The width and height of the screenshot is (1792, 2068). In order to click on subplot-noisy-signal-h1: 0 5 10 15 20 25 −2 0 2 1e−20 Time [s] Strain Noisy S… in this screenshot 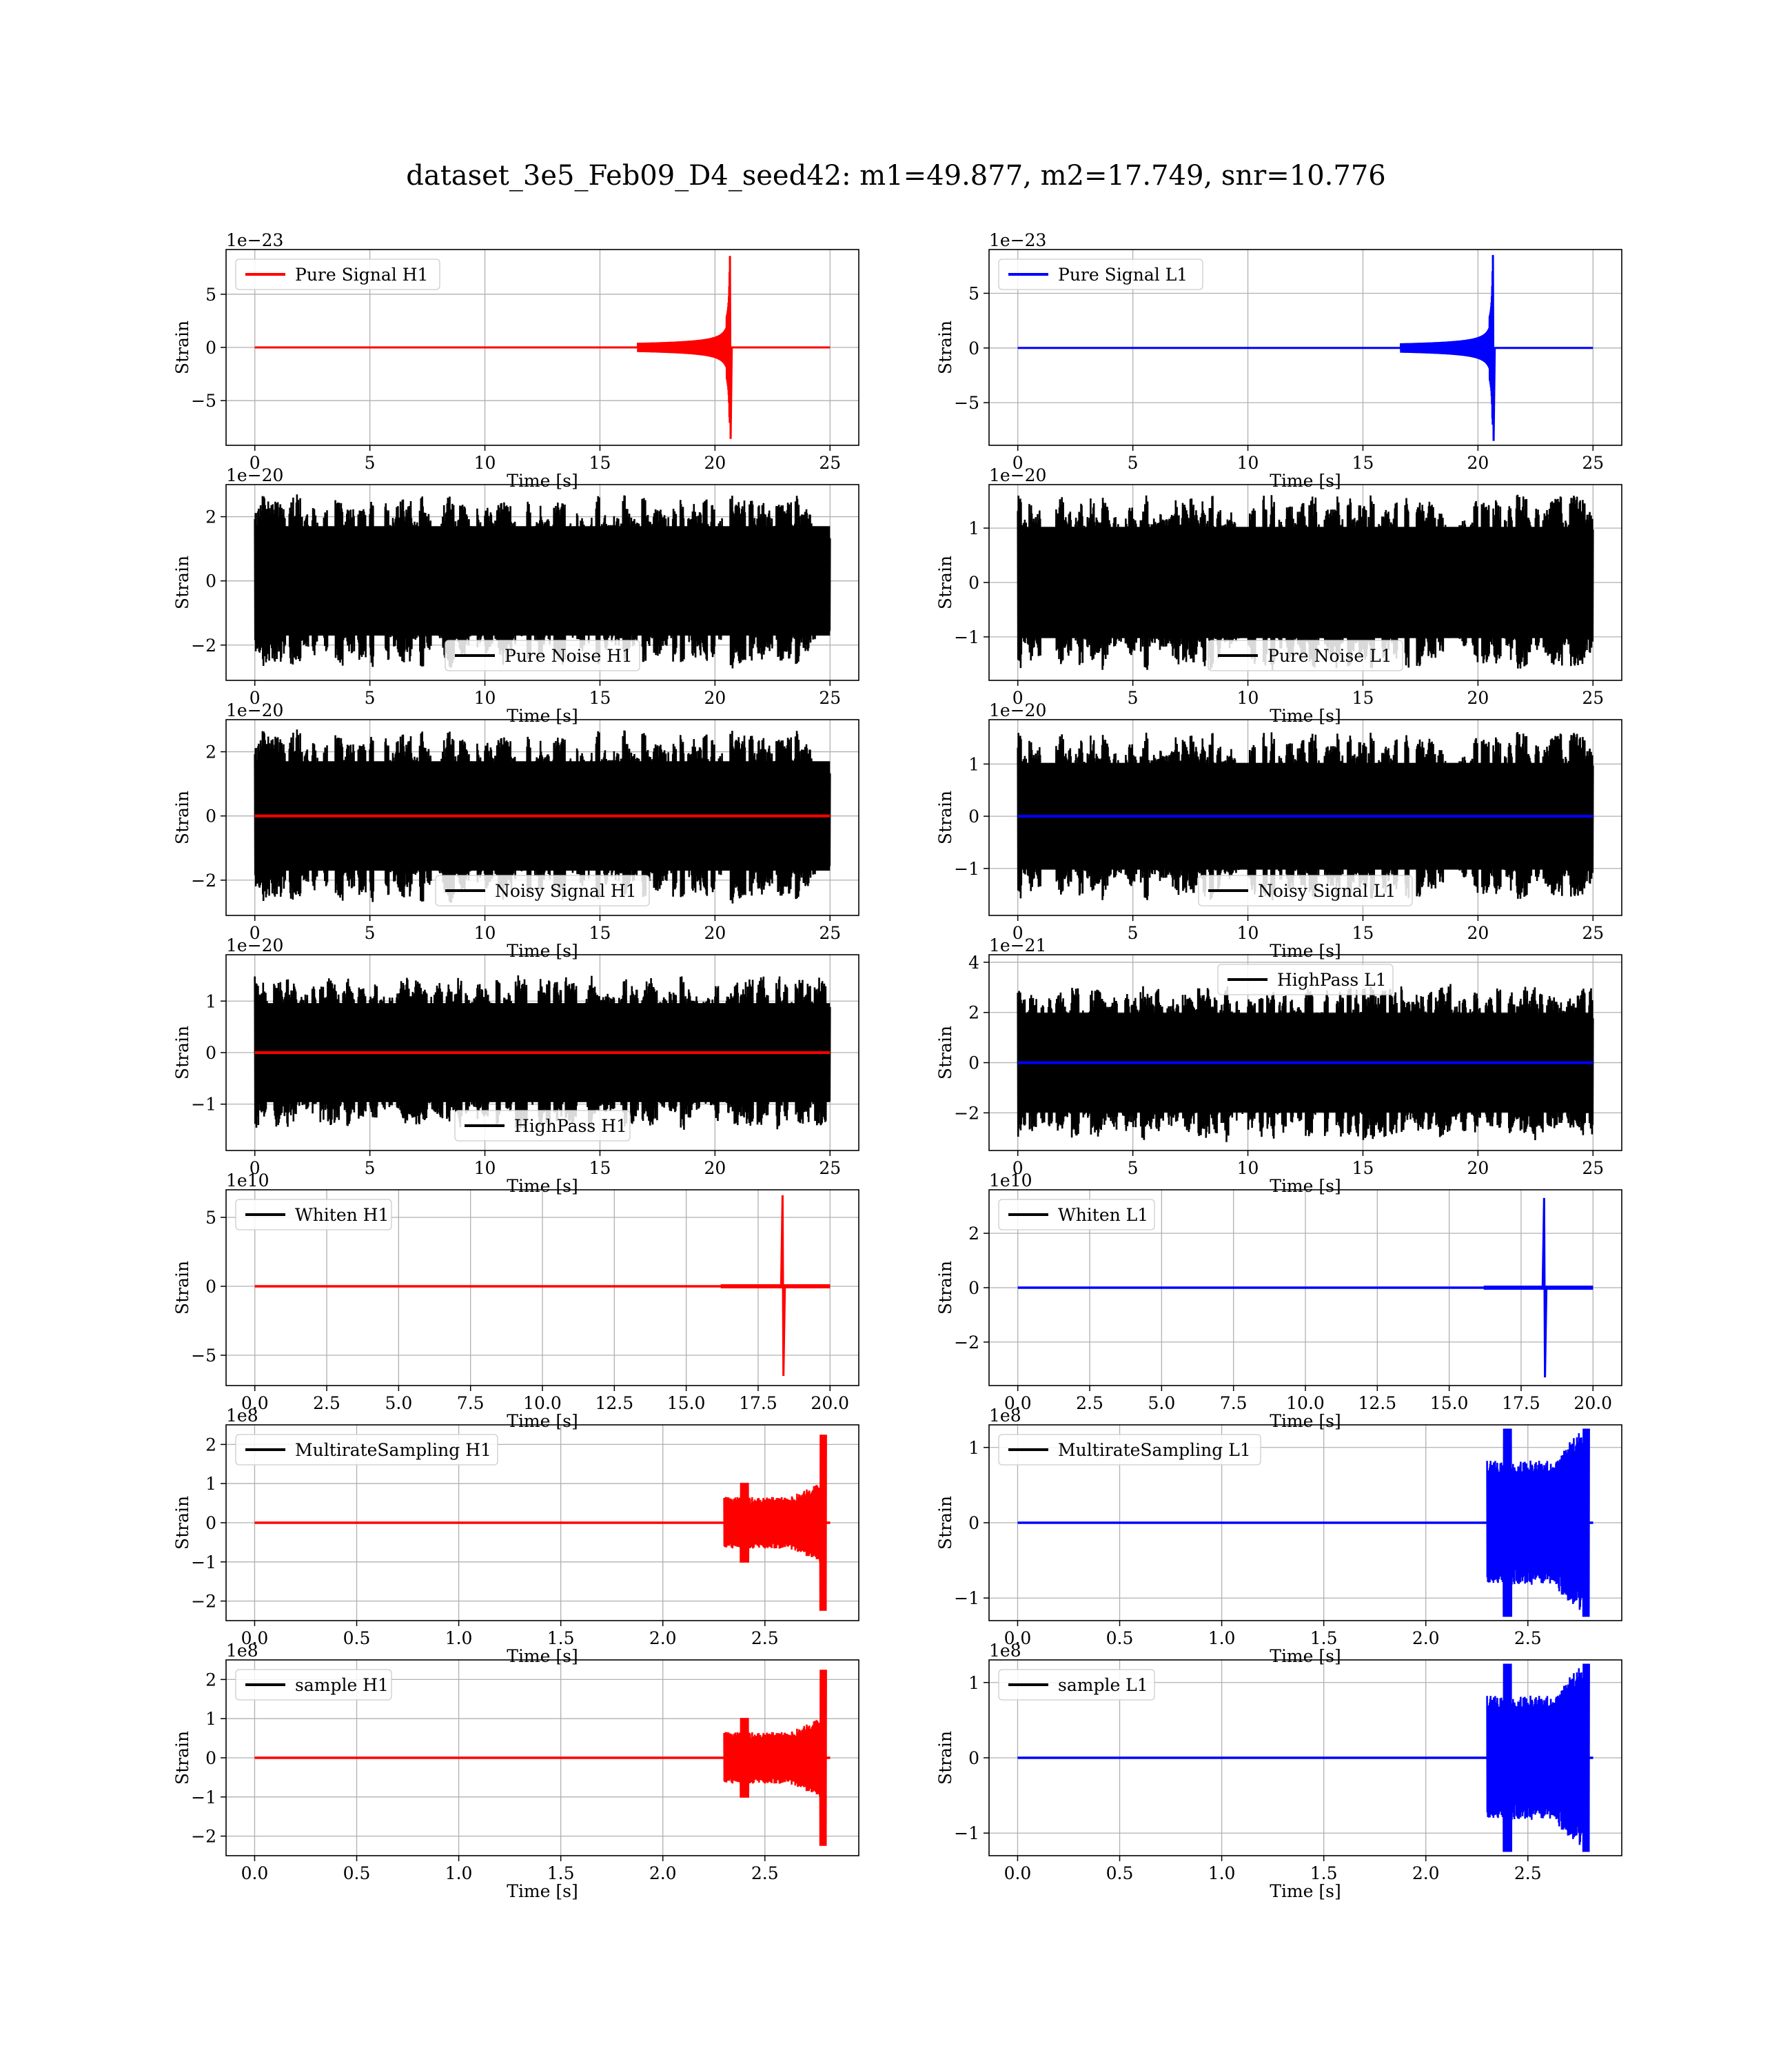, I will do `click(515, 830)`.